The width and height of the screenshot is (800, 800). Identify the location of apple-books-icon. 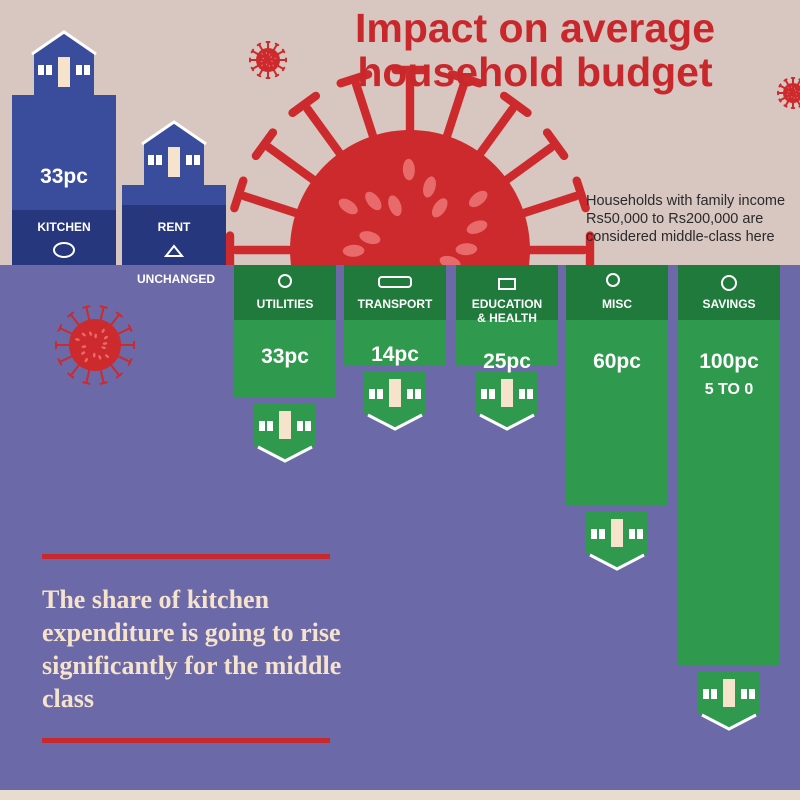
(507, 284).